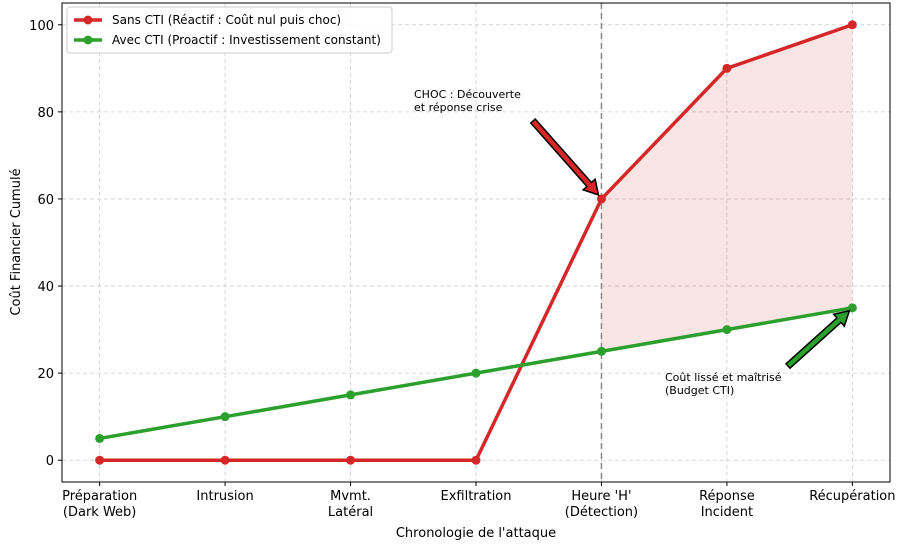 The image size is (908, 550). I want to click on y-axis-label: Coût Financier Cumulé, so click(16, 241).